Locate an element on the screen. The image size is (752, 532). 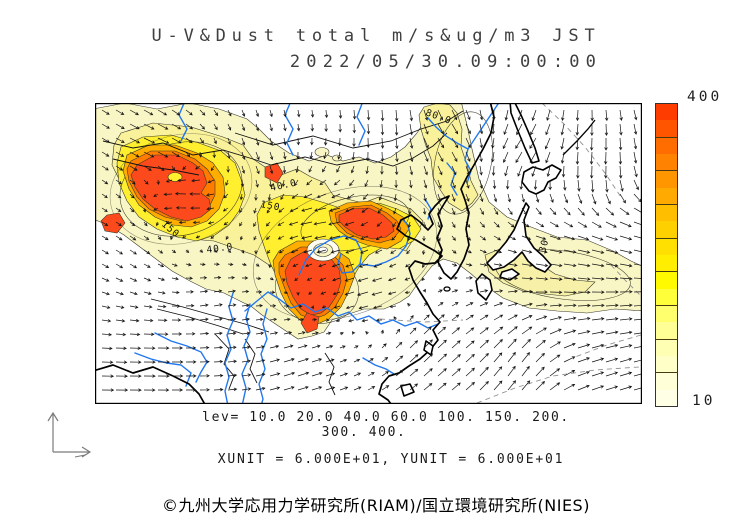
plot-datetime: 2022/05/30.09:00:00 is located at coordinates (446, 62).